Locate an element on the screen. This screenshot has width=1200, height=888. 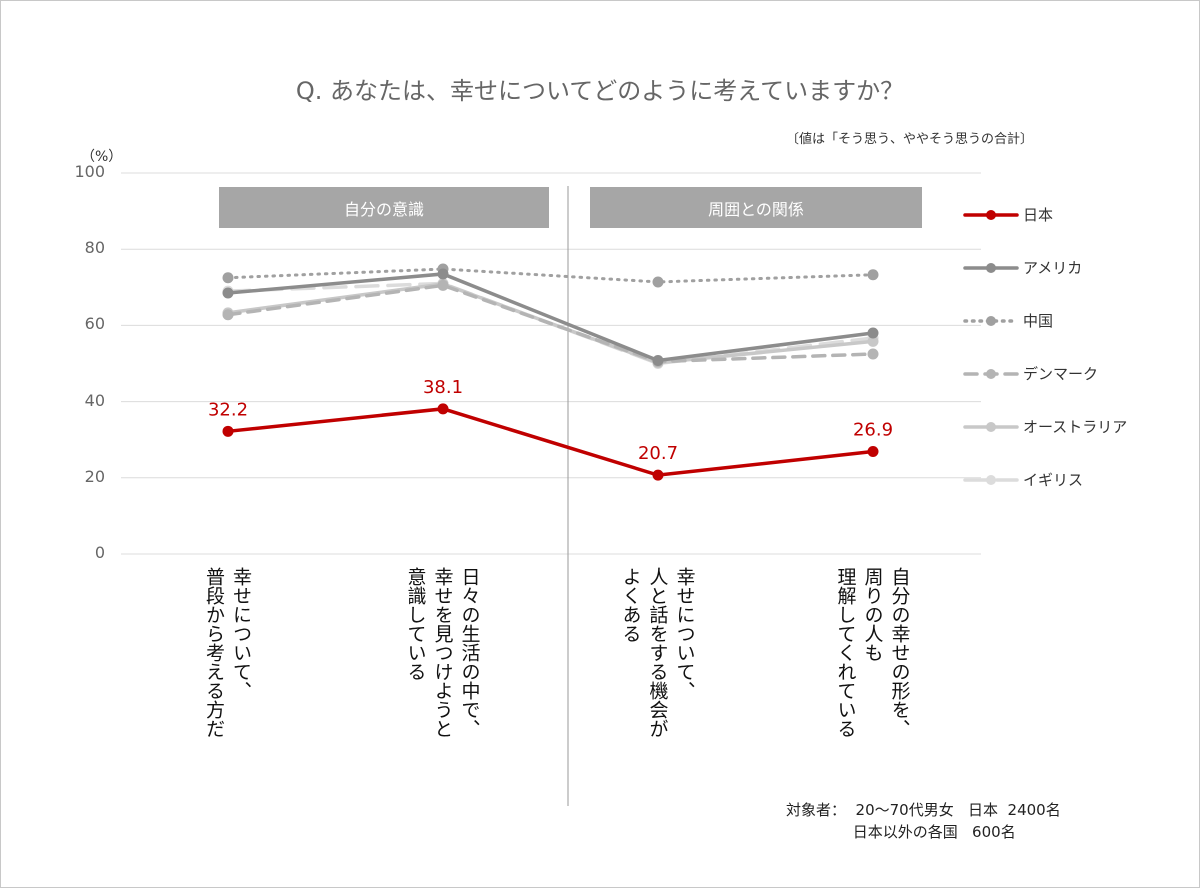
category-label-line: 周りの人も is located at coordinates (872, 614).